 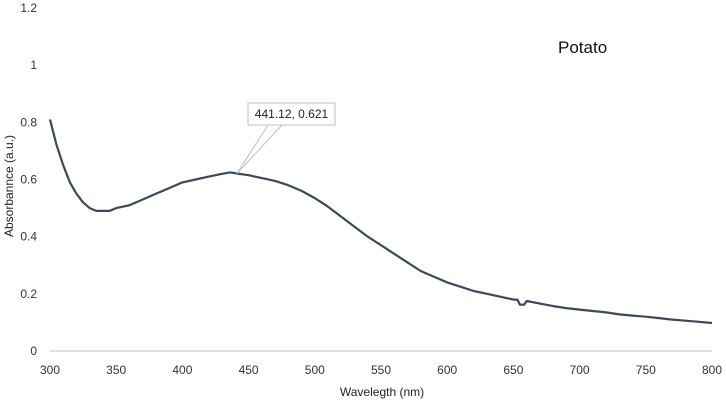 What do you see at coordinates (28, 122) in the screenshot?
I see `y-tick-label: 0.8` at bounding box center [28, 122].